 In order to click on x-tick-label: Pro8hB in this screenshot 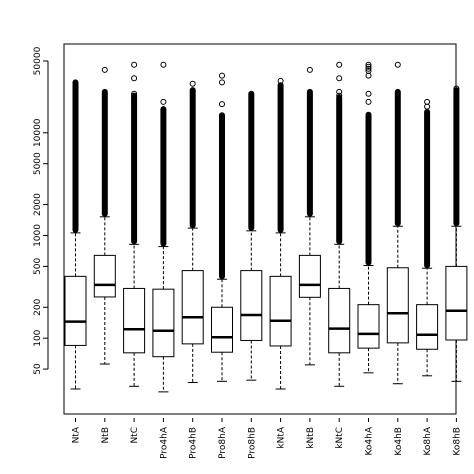, I will do `click(252, 443)`.